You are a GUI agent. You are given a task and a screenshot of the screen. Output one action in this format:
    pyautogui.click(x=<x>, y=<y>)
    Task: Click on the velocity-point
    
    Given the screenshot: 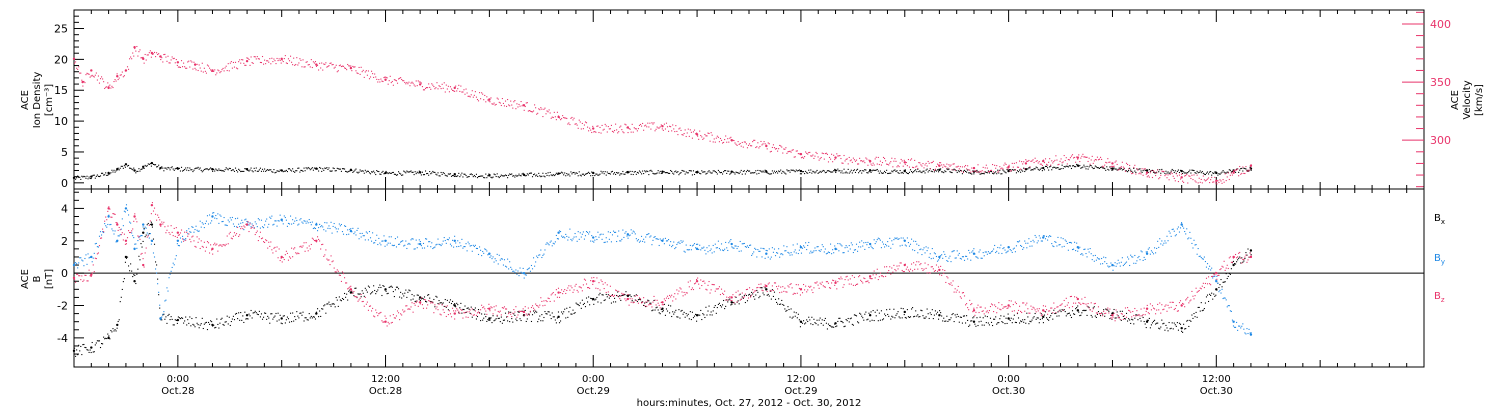 What is the action you would take?
    pyautogui.click(x=152, y=53)
    